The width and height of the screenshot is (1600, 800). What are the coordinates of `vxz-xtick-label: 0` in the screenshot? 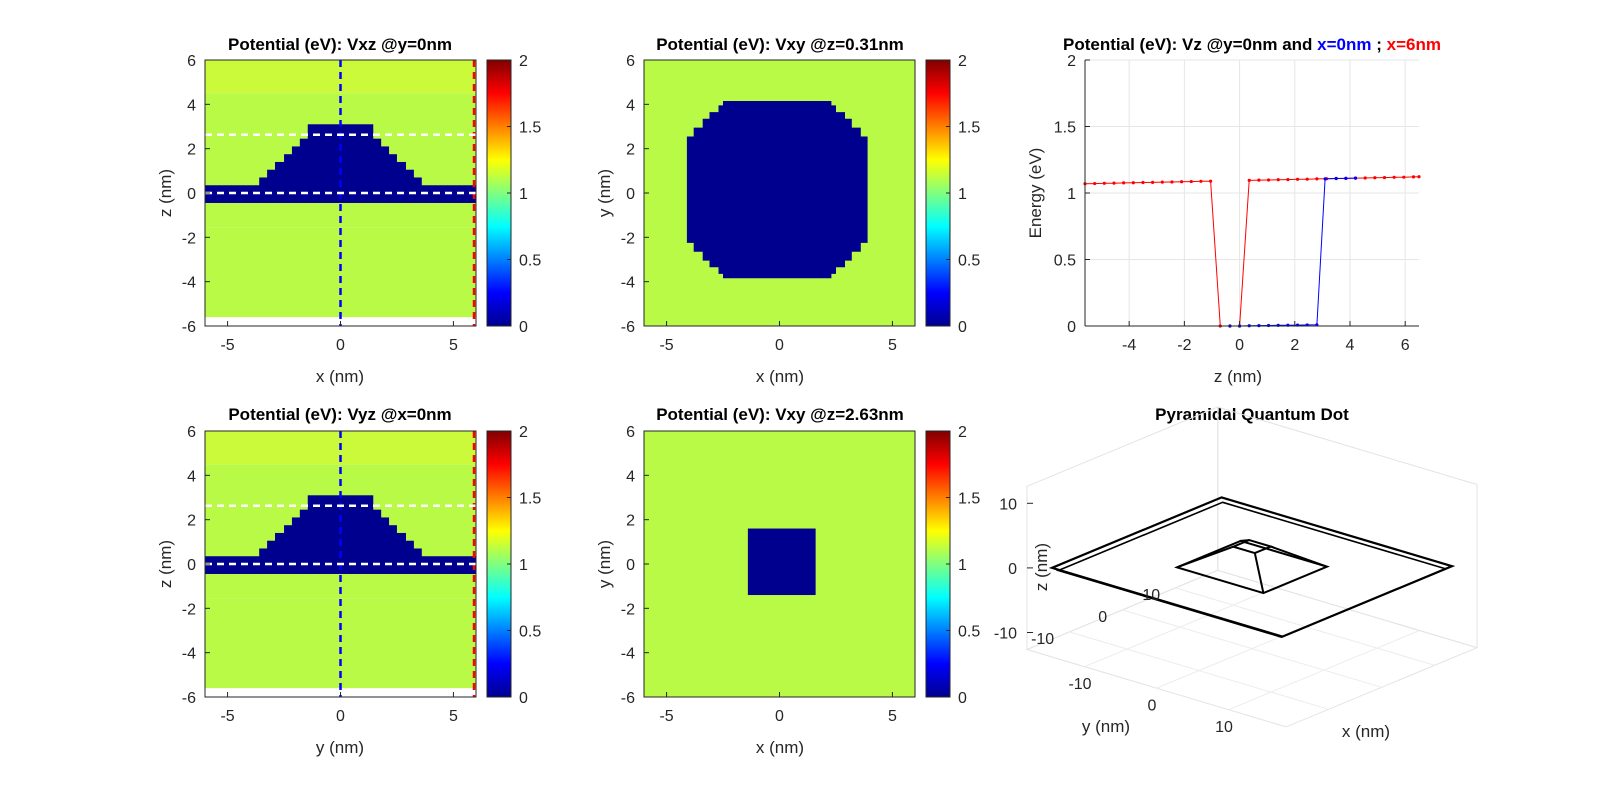 It's located at (340, 345).